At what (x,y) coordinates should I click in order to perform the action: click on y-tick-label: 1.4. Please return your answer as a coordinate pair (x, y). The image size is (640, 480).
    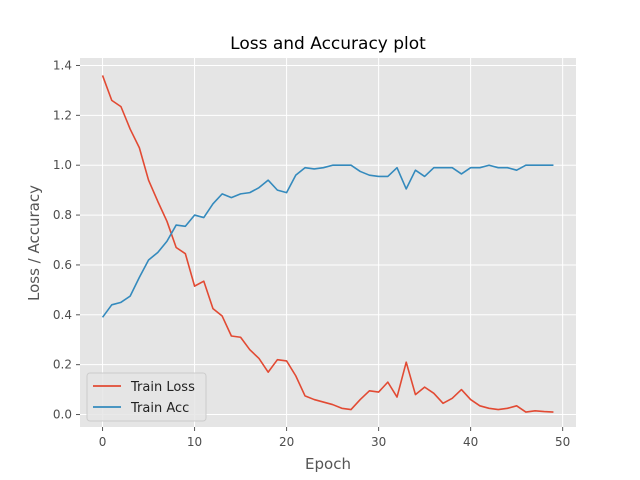
    Looking at the image, I should click on (62, 65).